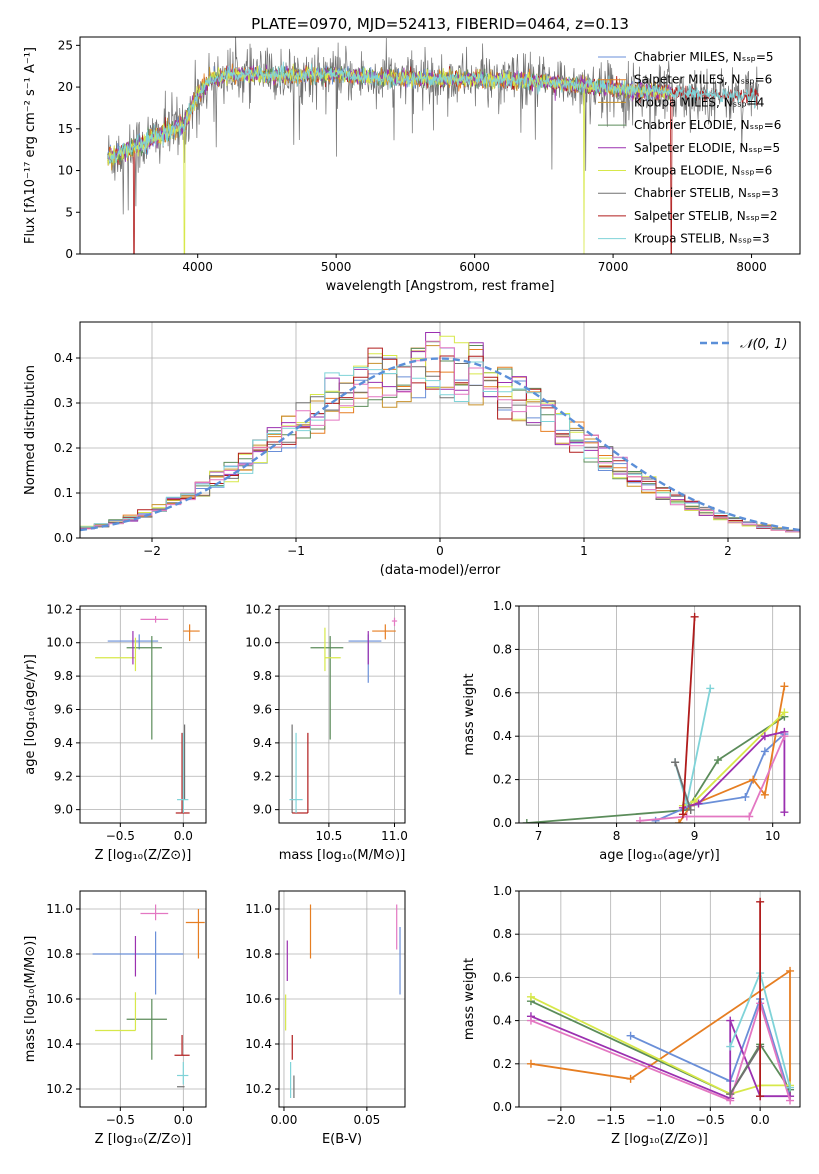 This screenshot has height=1174, width=819. Describe the element at coordinates (120, 836) in the screenshot. I see `x-tick-label: −0.5` at that location.